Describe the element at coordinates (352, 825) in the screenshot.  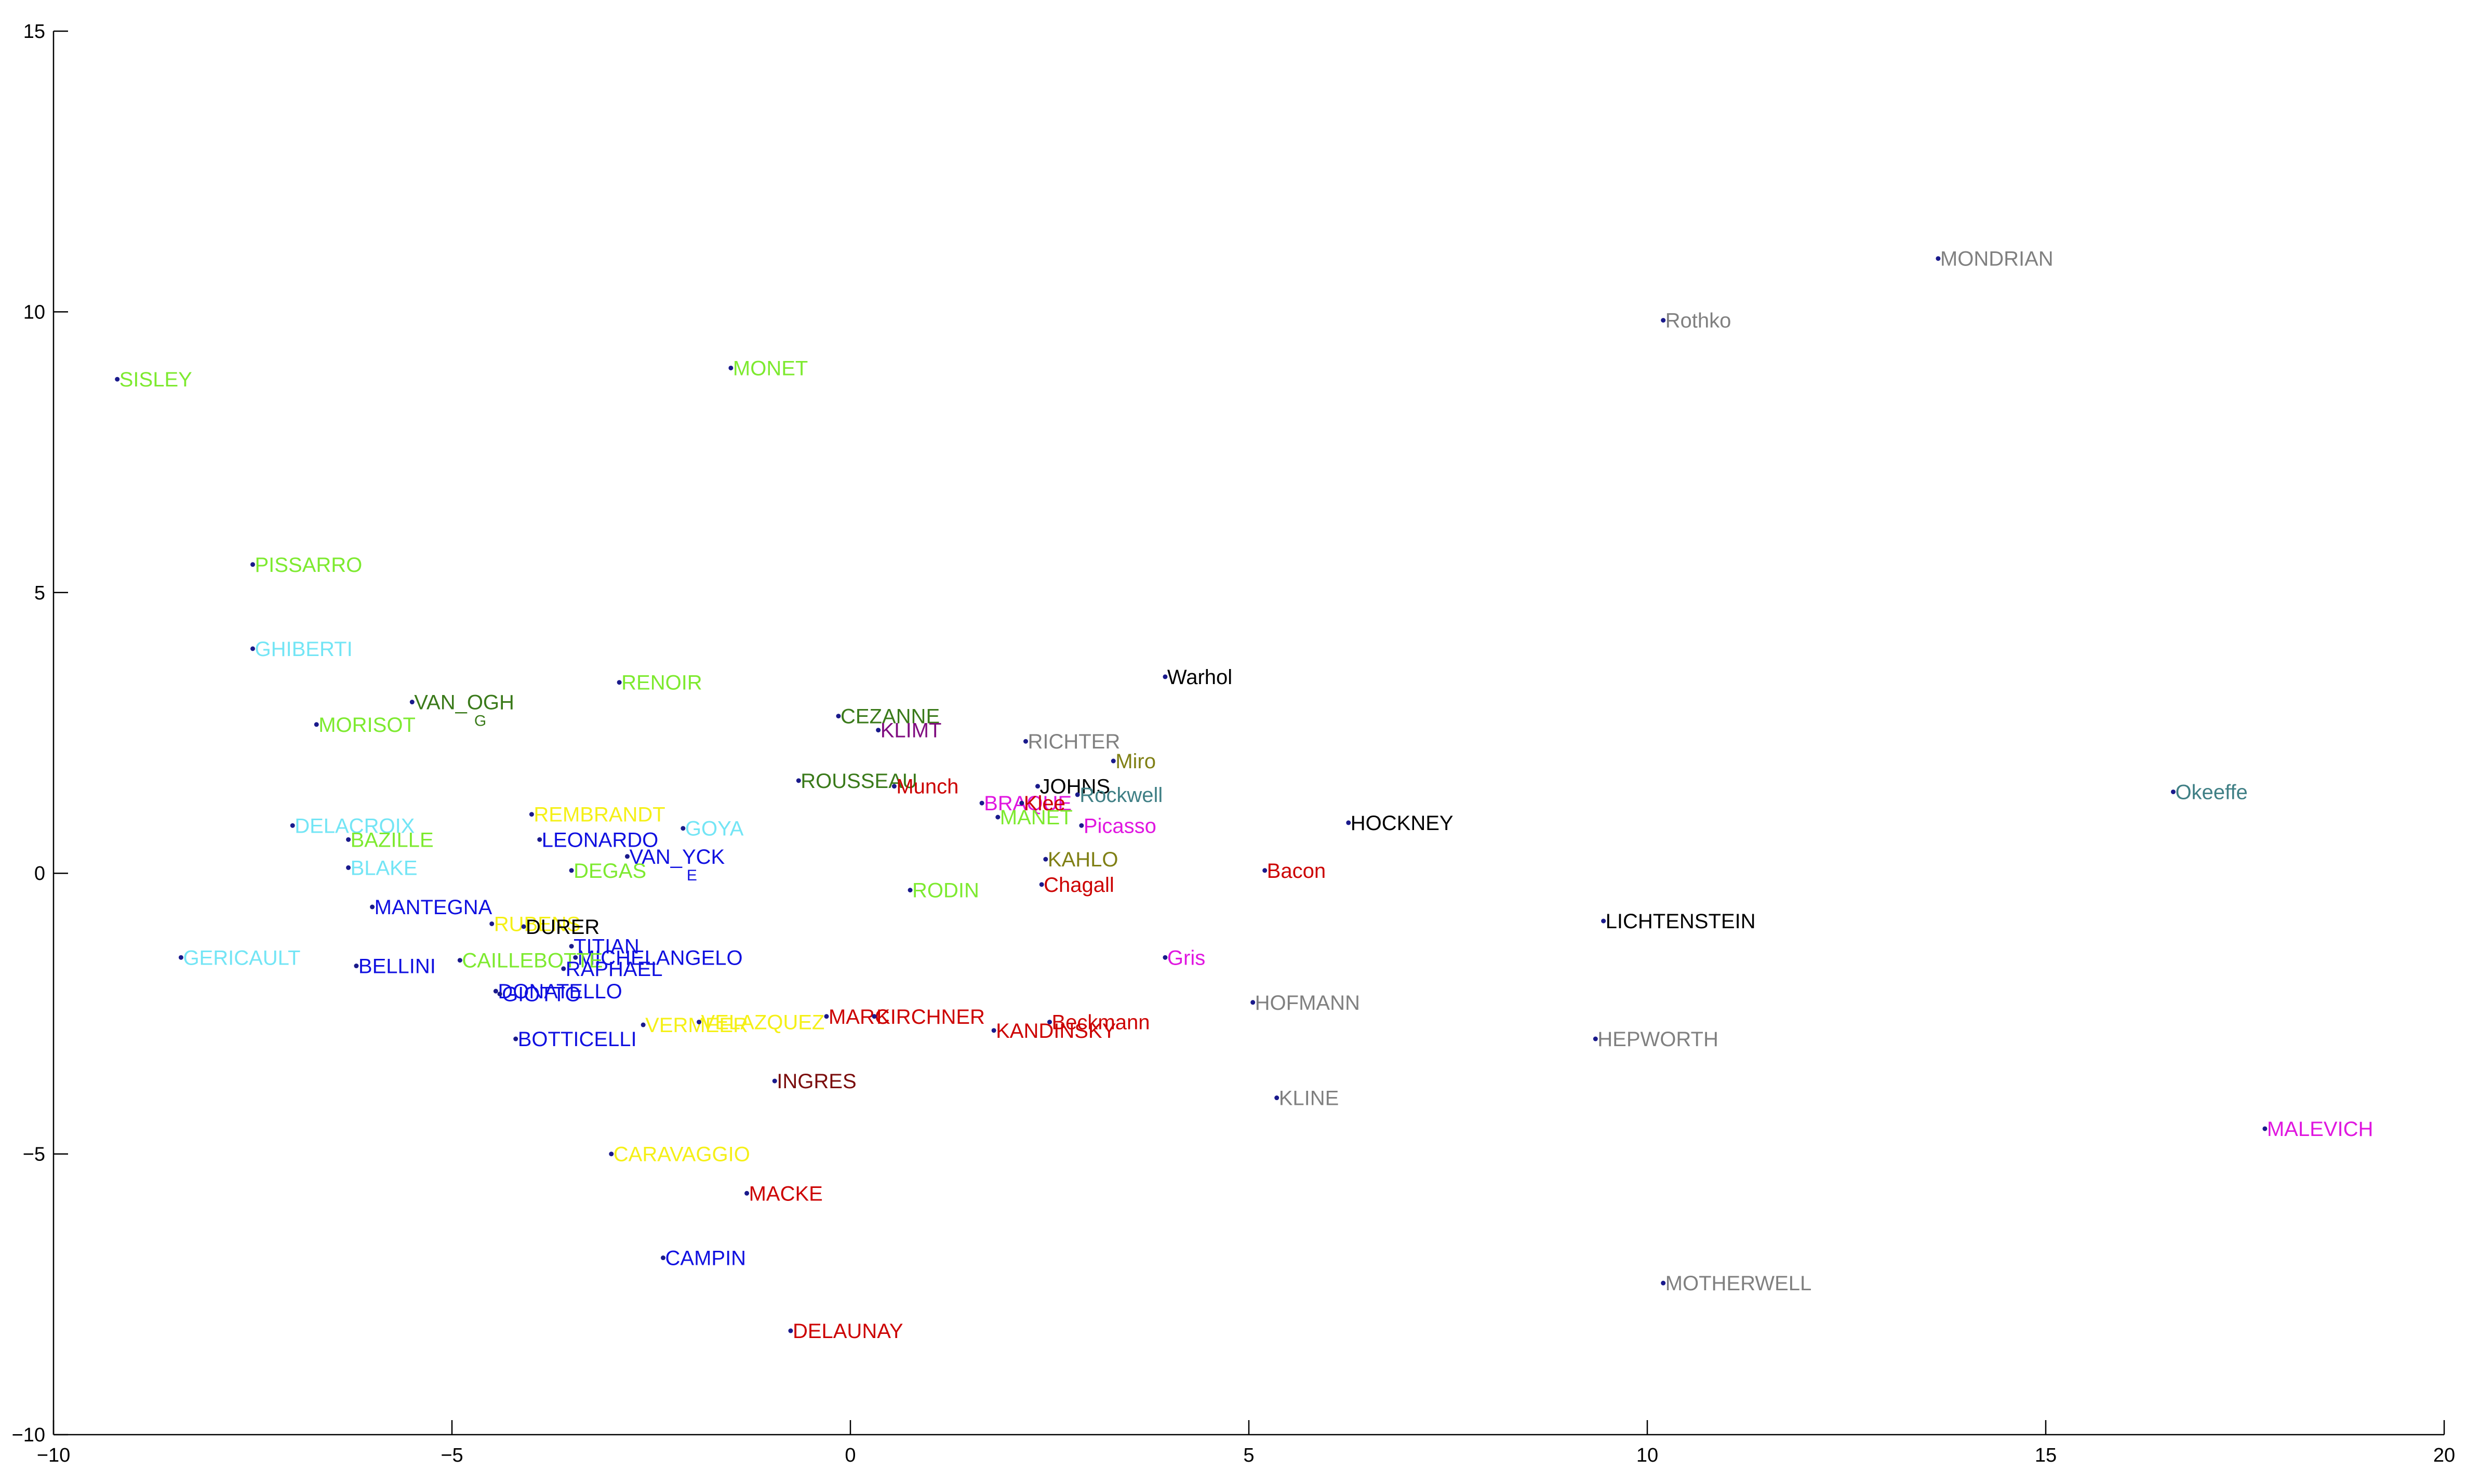
I see `data-point: DELACROIX` at that location.